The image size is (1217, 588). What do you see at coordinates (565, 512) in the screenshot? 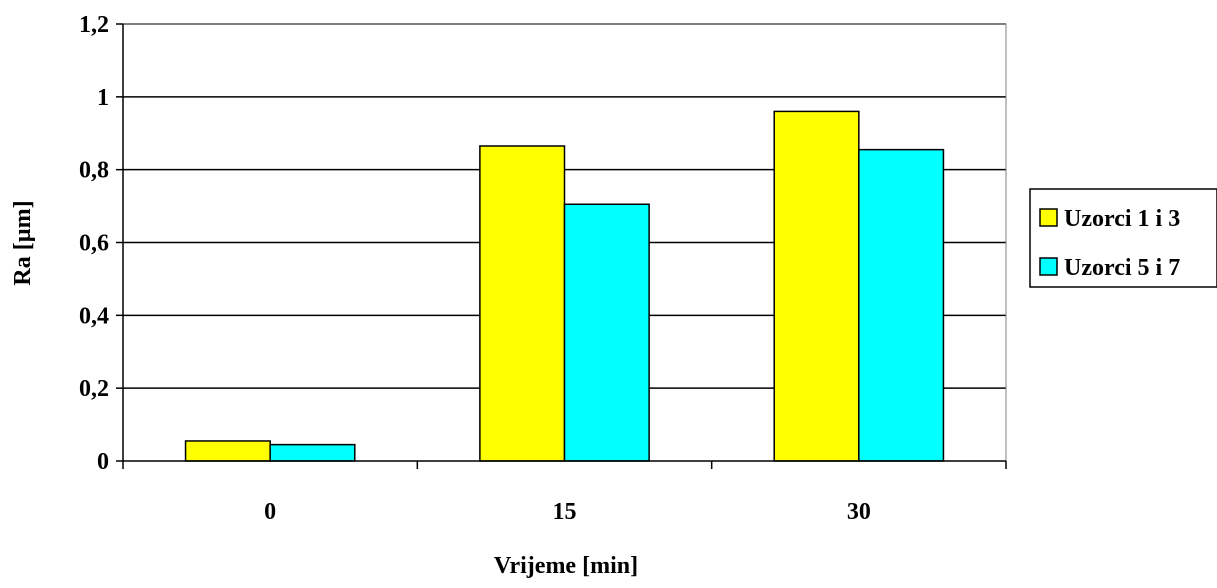
I see `x-tick-label-15: 15` at bounding box center [565, 512].